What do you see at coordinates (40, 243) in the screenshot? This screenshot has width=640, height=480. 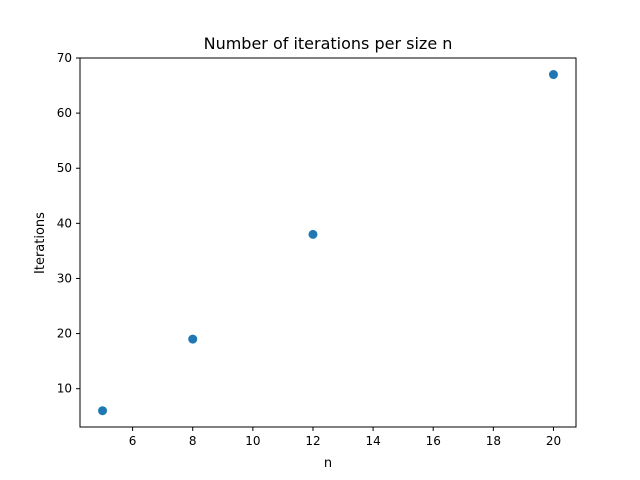 I see `y-axis-label: Iterations` at bounding box center [40, 243].